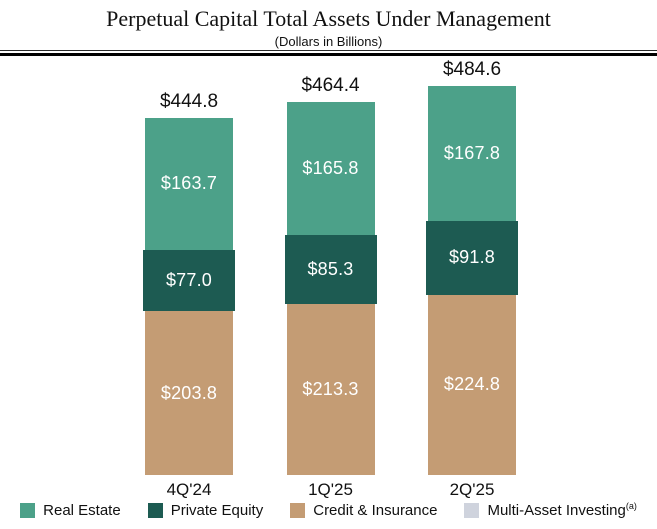  What do you see at coordinates (217, 510) in the screenshot?
I see `legend-label: Private Equity` at bounding box center [217, 510].